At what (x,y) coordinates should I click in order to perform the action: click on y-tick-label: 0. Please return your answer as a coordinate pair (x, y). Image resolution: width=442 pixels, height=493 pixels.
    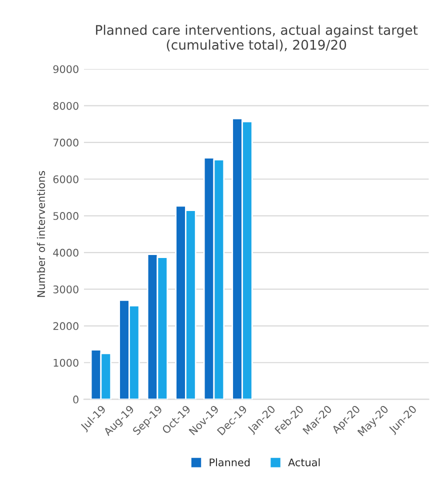
    Looking at the image, I should click on (75, 400).